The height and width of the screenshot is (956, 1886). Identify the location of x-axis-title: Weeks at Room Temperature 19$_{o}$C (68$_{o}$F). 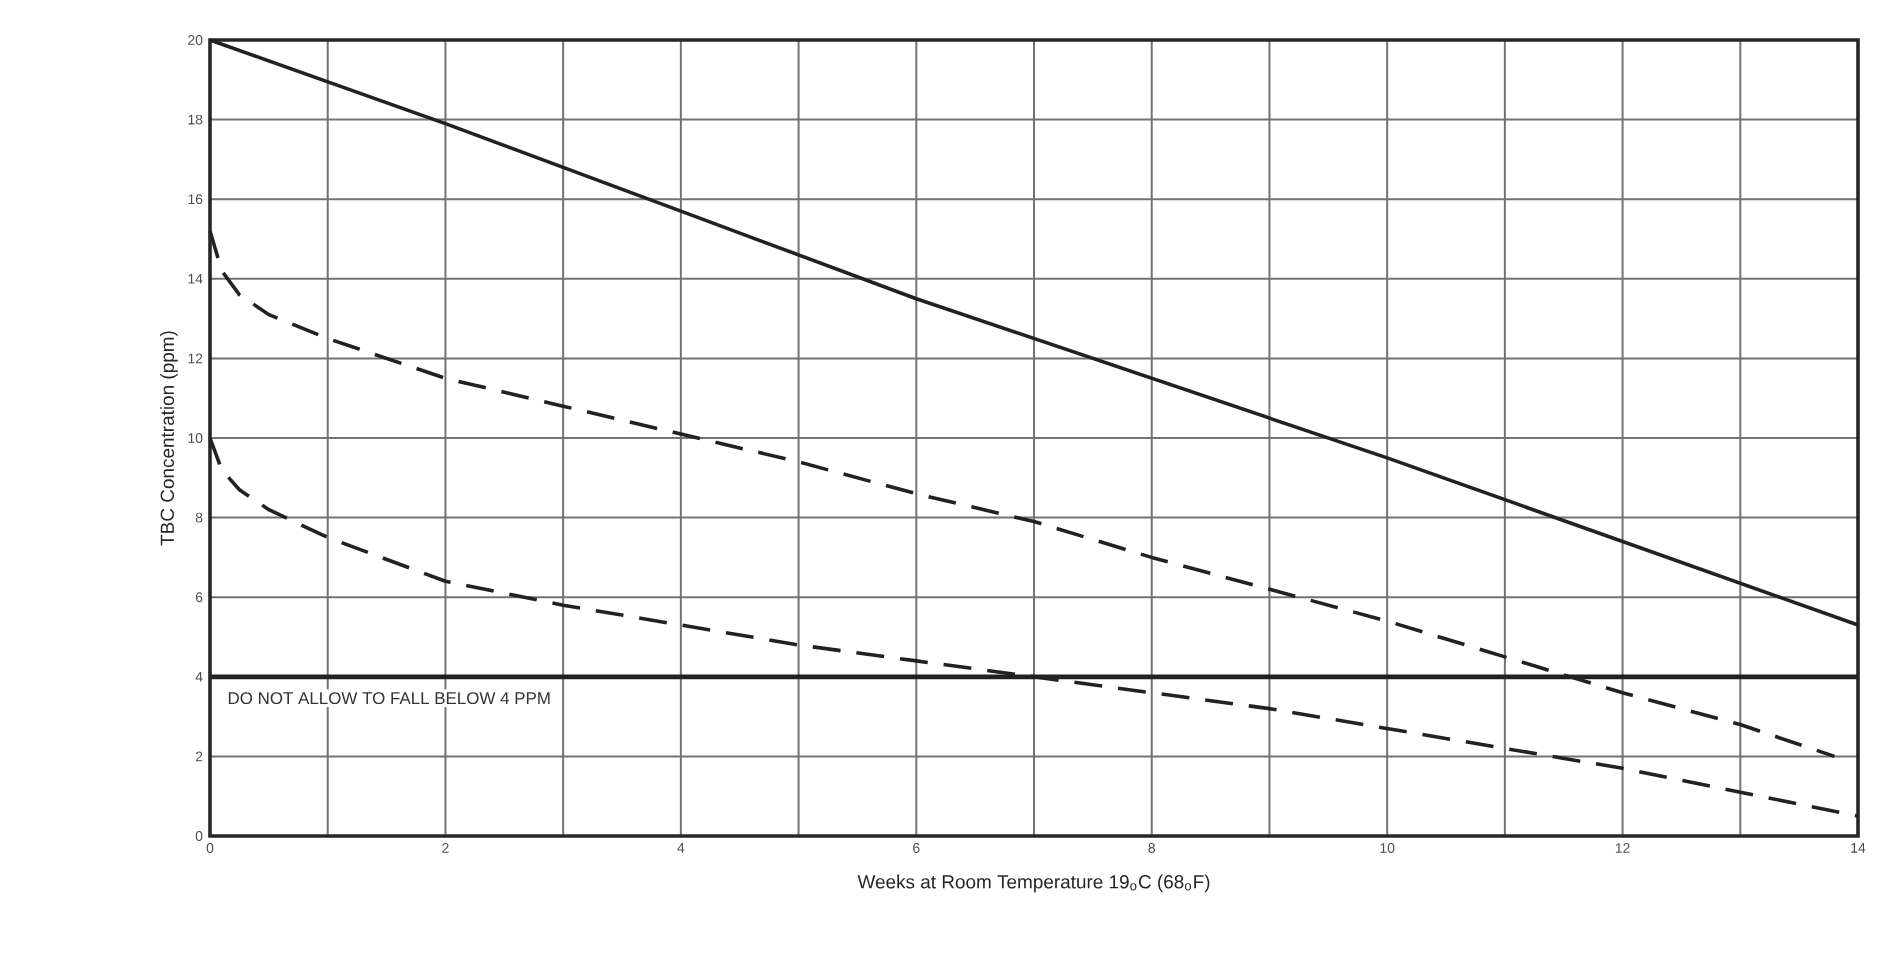
(1033, 883).